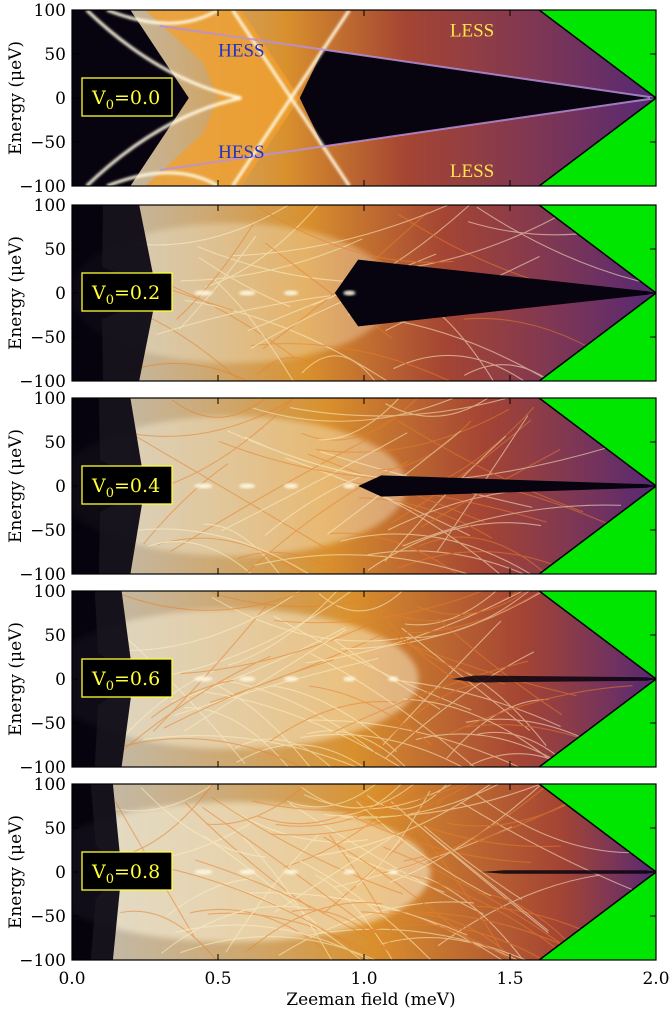 The image size is (672, 1018). I want to click on x-axis-title: Zeeman field (meV), so click(370, 1000).